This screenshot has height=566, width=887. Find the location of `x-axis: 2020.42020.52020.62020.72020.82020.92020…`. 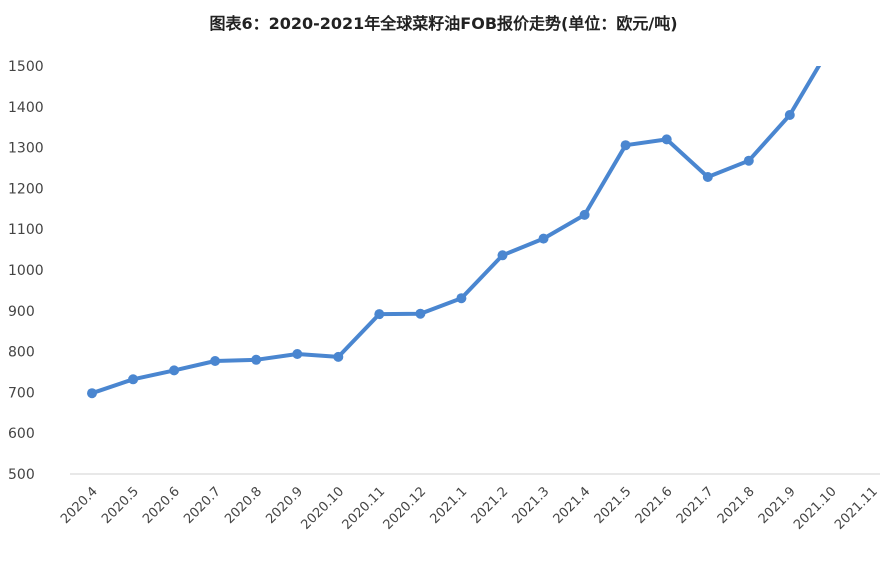

x-axis: 2020.42020.52020.62020.72020.82020.92020… is located at coordinates (469, 508).